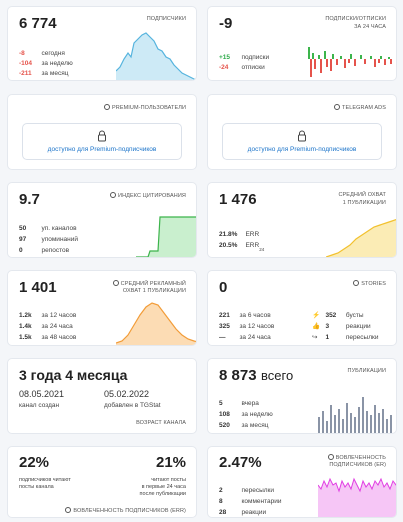 The image size is (403, 522). I want to click on publications-row-week: 108 за неделю, so click(246, 412).